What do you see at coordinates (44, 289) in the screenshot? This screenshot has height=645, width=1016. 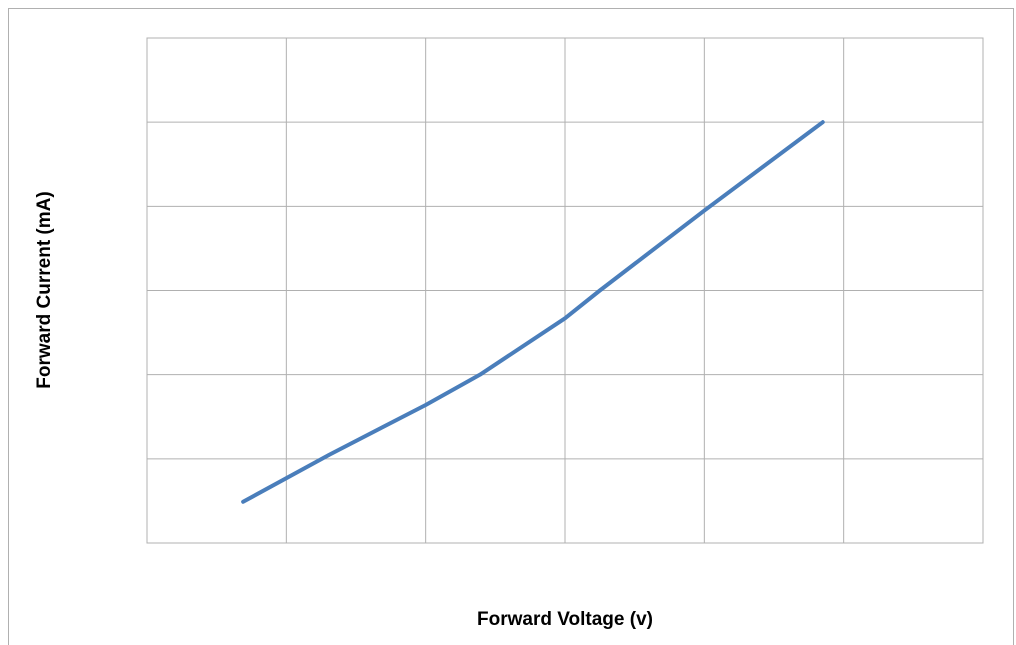 I see `y-axis-label: Forward Current (mA)` at bounding box center [44, 289].